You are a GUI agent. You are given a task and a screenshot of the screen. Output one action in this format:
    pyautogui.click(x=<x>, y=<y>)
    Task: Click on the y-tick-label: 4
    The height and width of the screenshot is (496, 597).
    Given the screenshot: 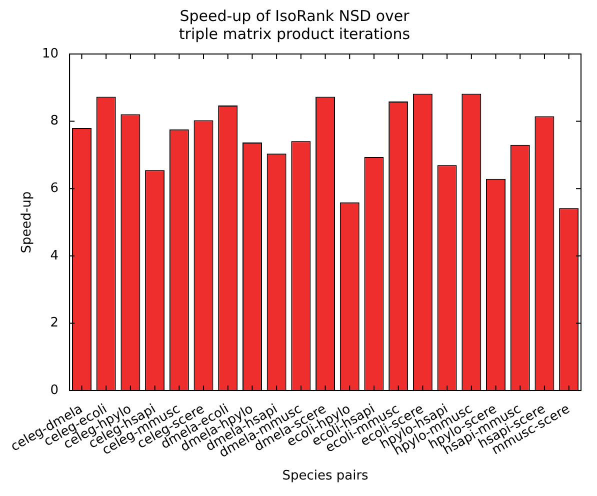 What is the action you would take?
    pyautogui.click(x=54, y=256)
    